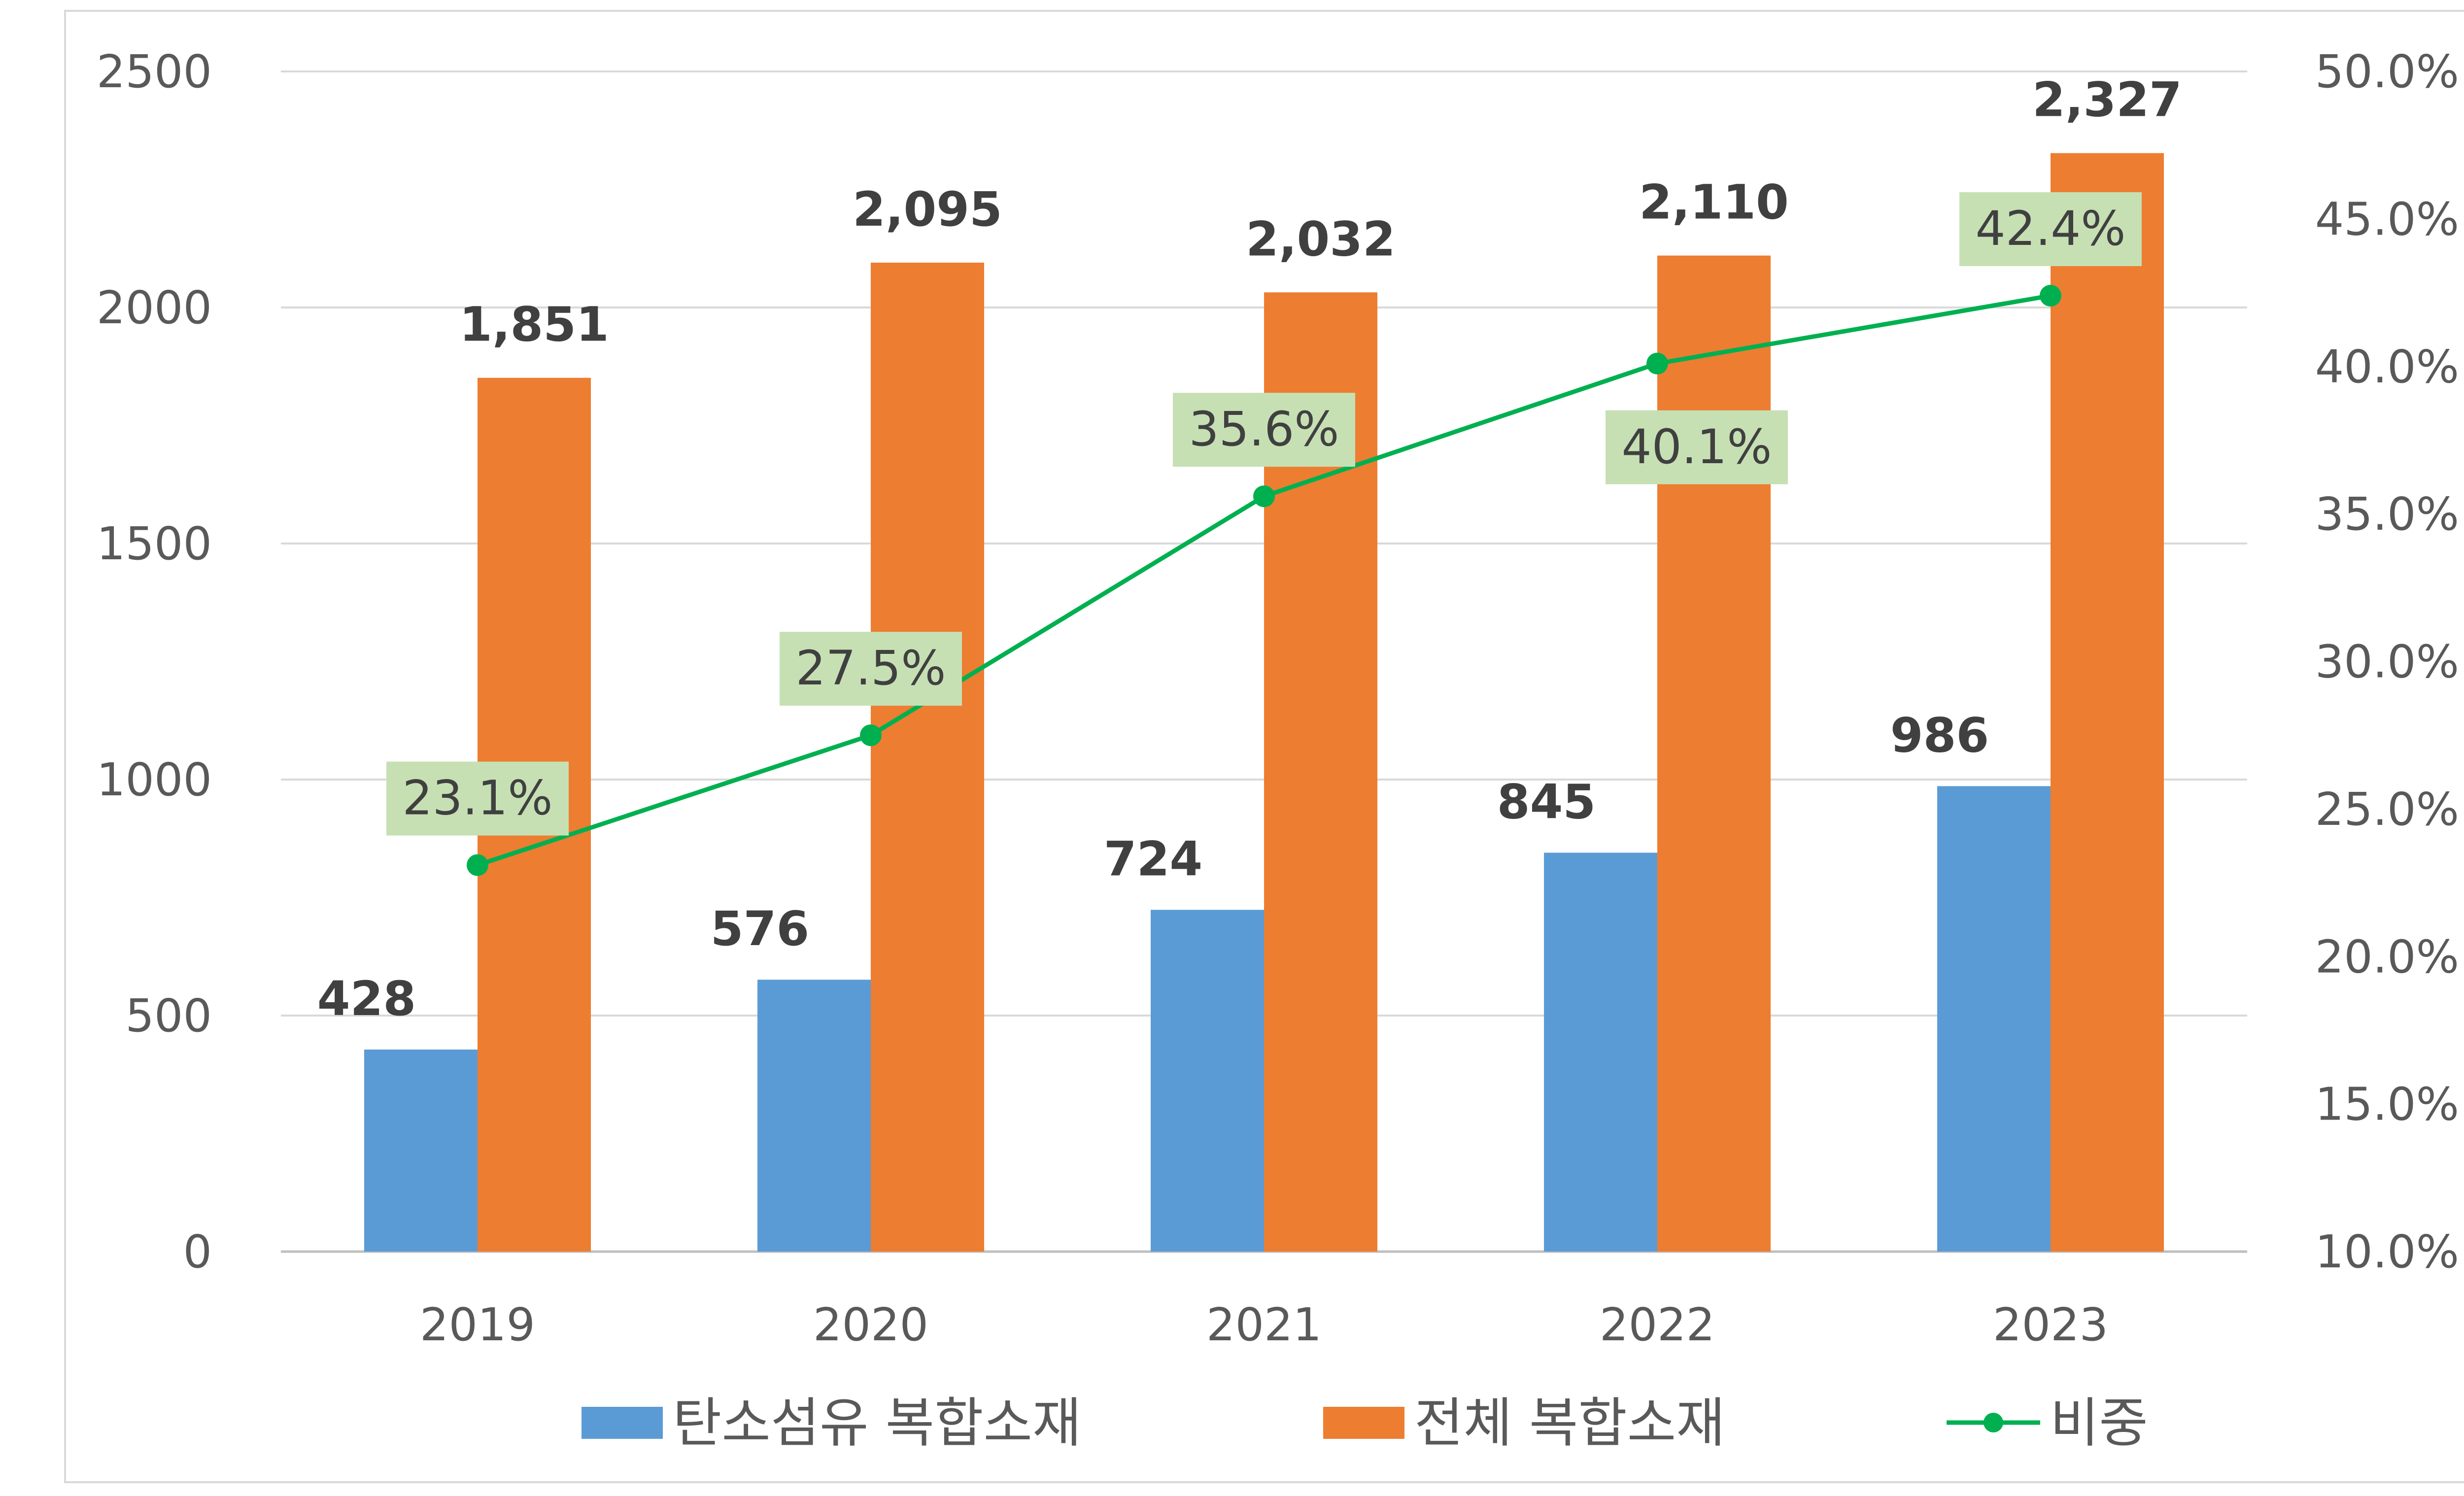 This screenshot has width=2464, height=1496. What do you see at coordinates (2050, 1324) in the screenshot?
I see `x-tick-label: 2023` at bounding box center [2050, 1324].